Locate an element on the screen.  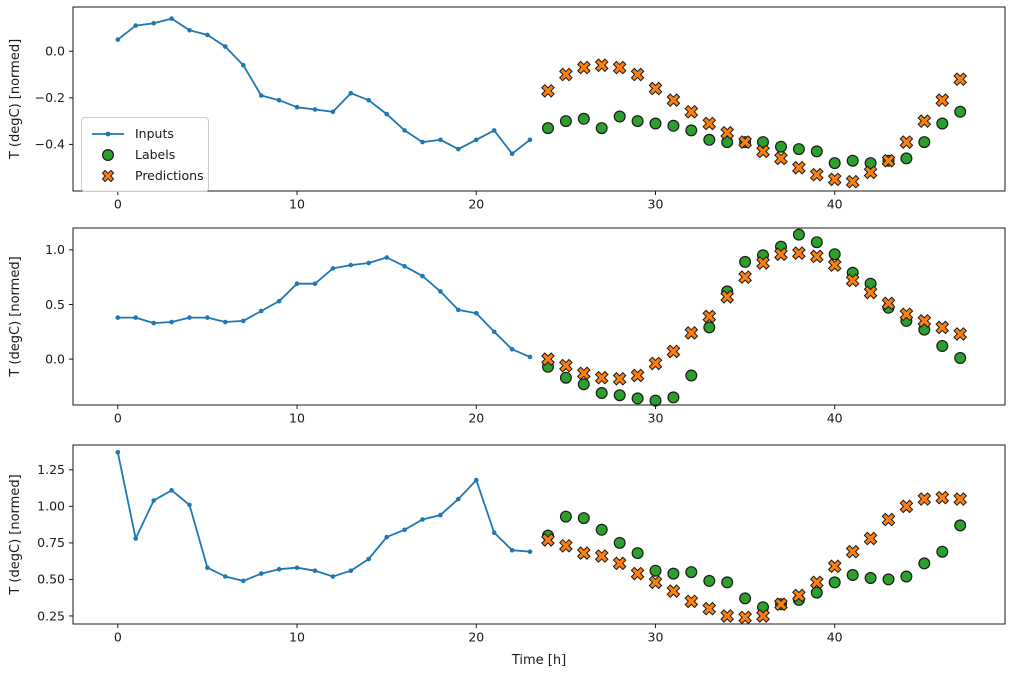
y-tick-label: 0.50 is located at coordinates (51, 579).